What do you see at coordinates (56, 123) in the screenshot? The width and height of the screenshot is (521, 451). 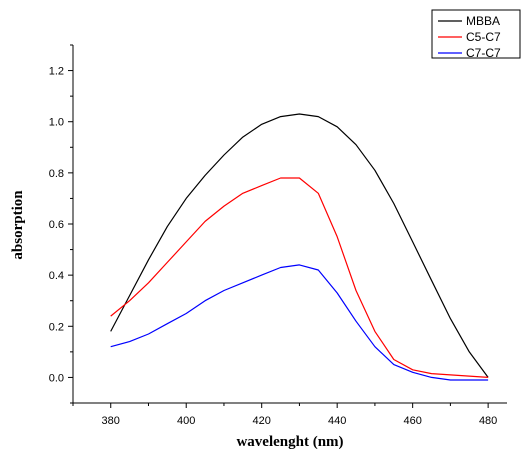 I see `y-tick-label: 1.0` at bounding box center [56, 123].